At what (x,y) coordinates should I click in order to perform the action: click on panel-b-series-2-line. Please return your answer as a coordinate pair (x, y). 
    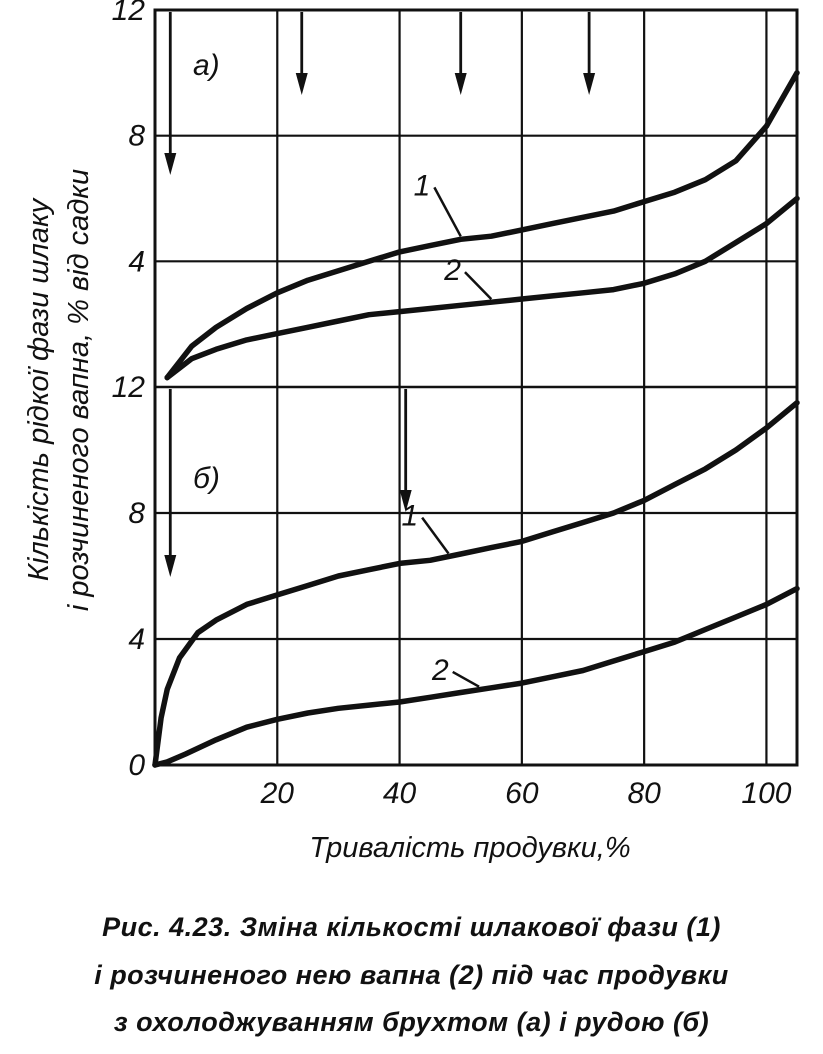
    Looking at the image, I should click on (476, 676).